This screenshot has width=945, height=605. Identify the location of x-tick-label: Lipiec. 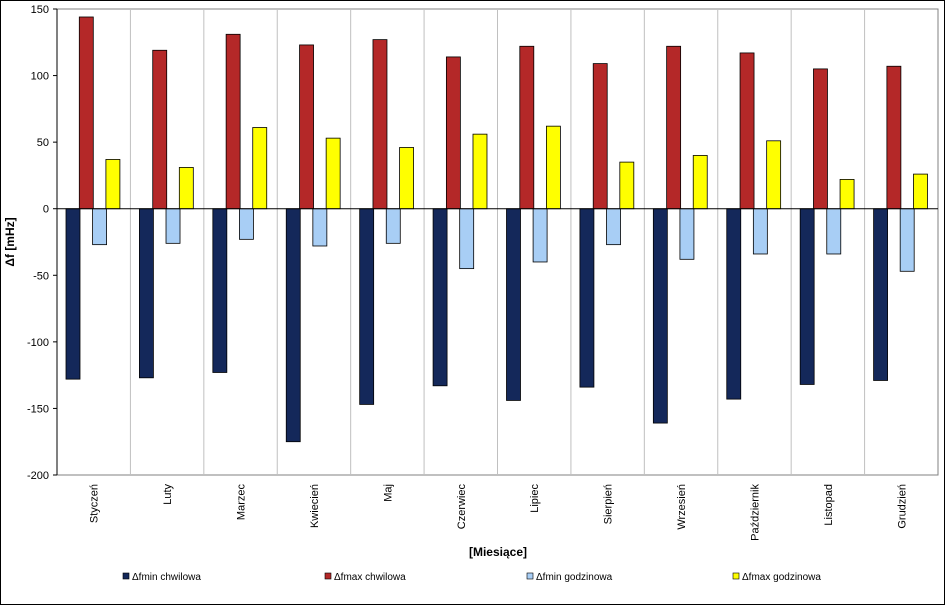
(535, 498).